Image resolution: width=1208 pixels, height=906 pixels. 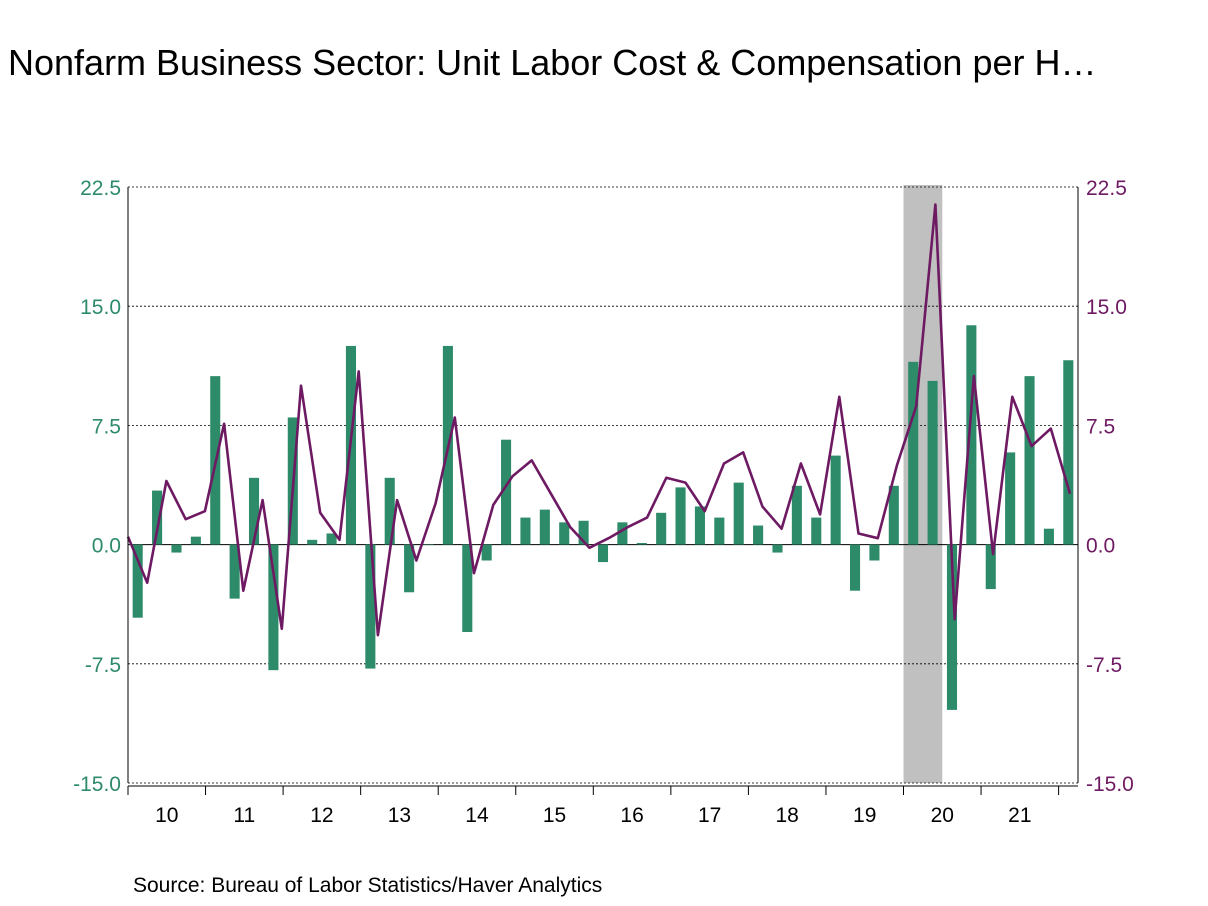 I want to click on x-tick-label: 12, so click(x=321, y=815).